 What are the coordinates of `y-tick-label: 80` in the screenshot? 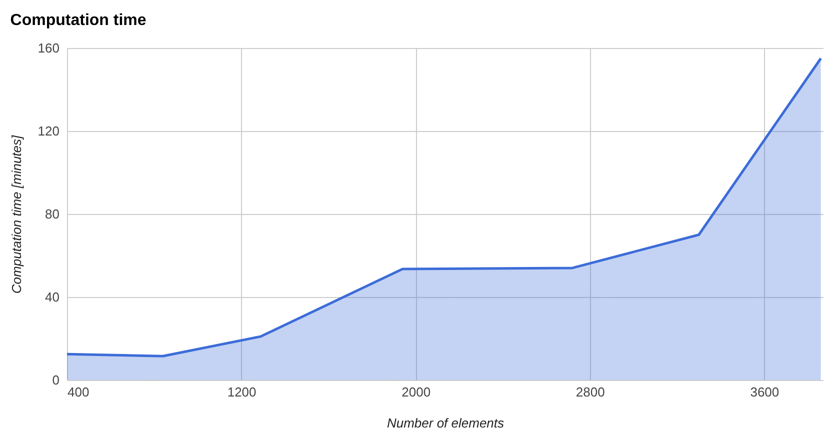 It's located at (52, 214).